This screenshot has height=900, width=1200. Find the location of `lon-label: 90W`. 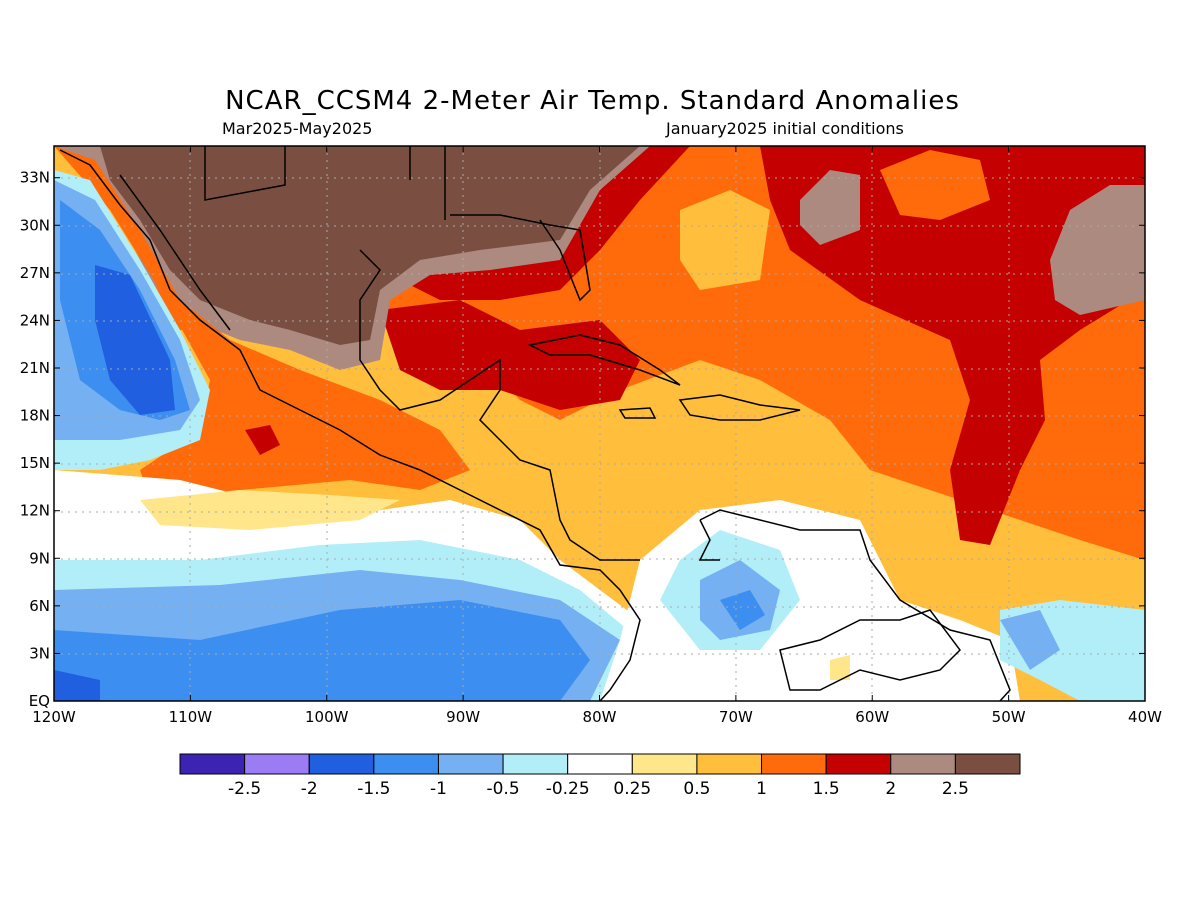

lon-label: 90W is located at coordinates (463, 717).